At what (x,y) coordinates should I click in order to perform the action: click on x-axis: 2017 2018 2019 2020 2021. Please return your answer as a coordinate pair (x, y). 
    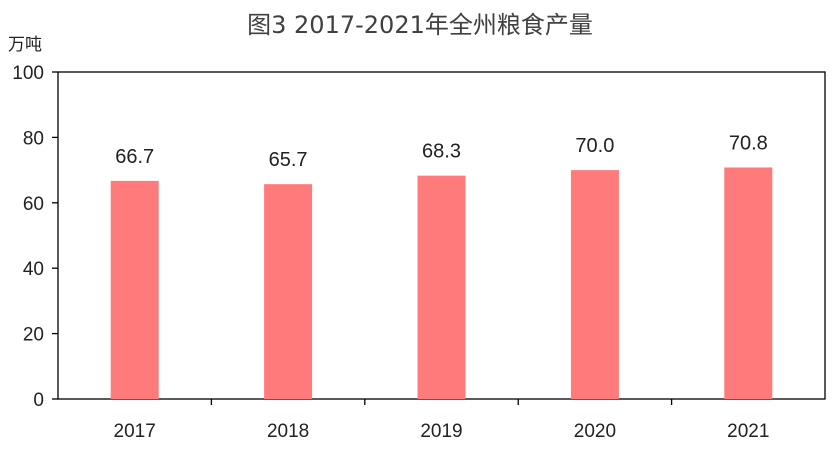
    Looking at the image, I should click on (441, 420).